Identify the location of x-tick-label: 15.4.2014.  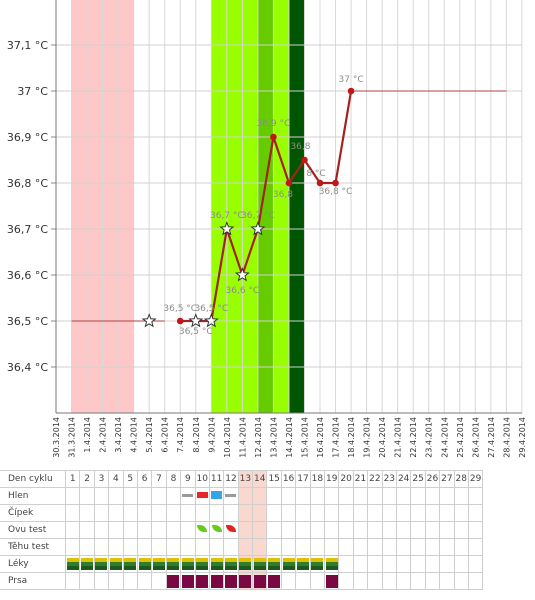
(304, 437).